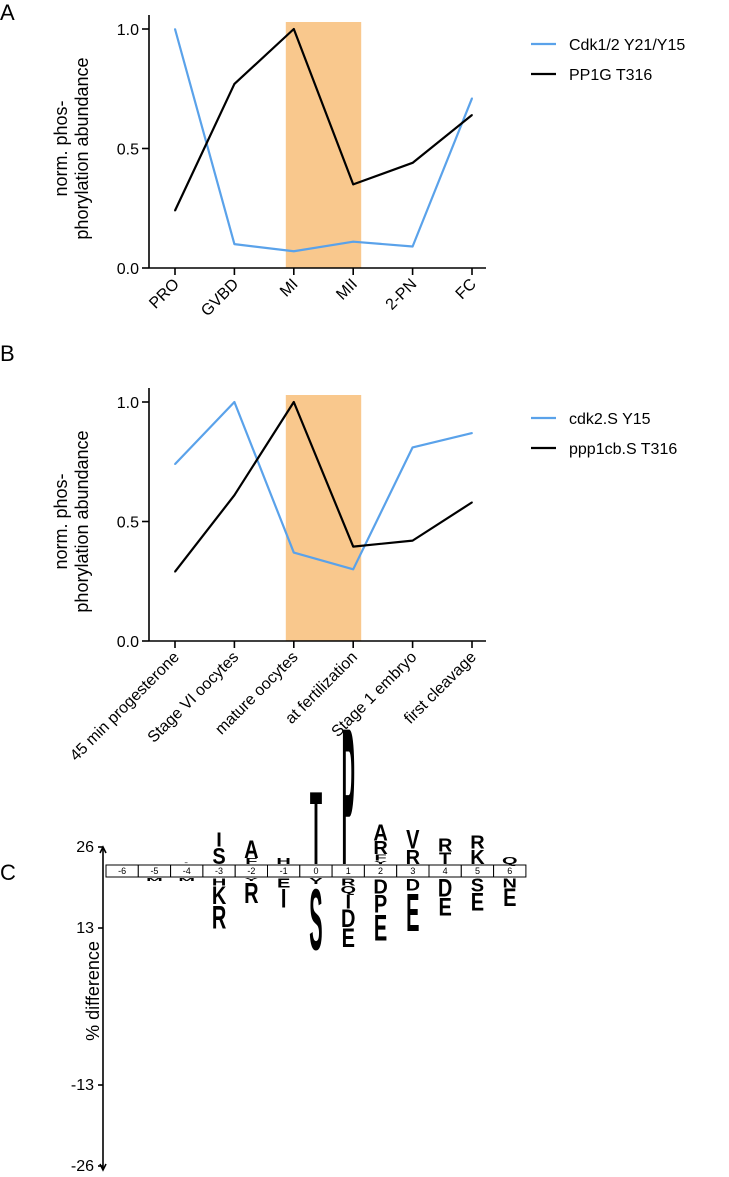  Describe the element at coordinates (380, 857) in the screenshot. I see `logo-letter: F` at that location.